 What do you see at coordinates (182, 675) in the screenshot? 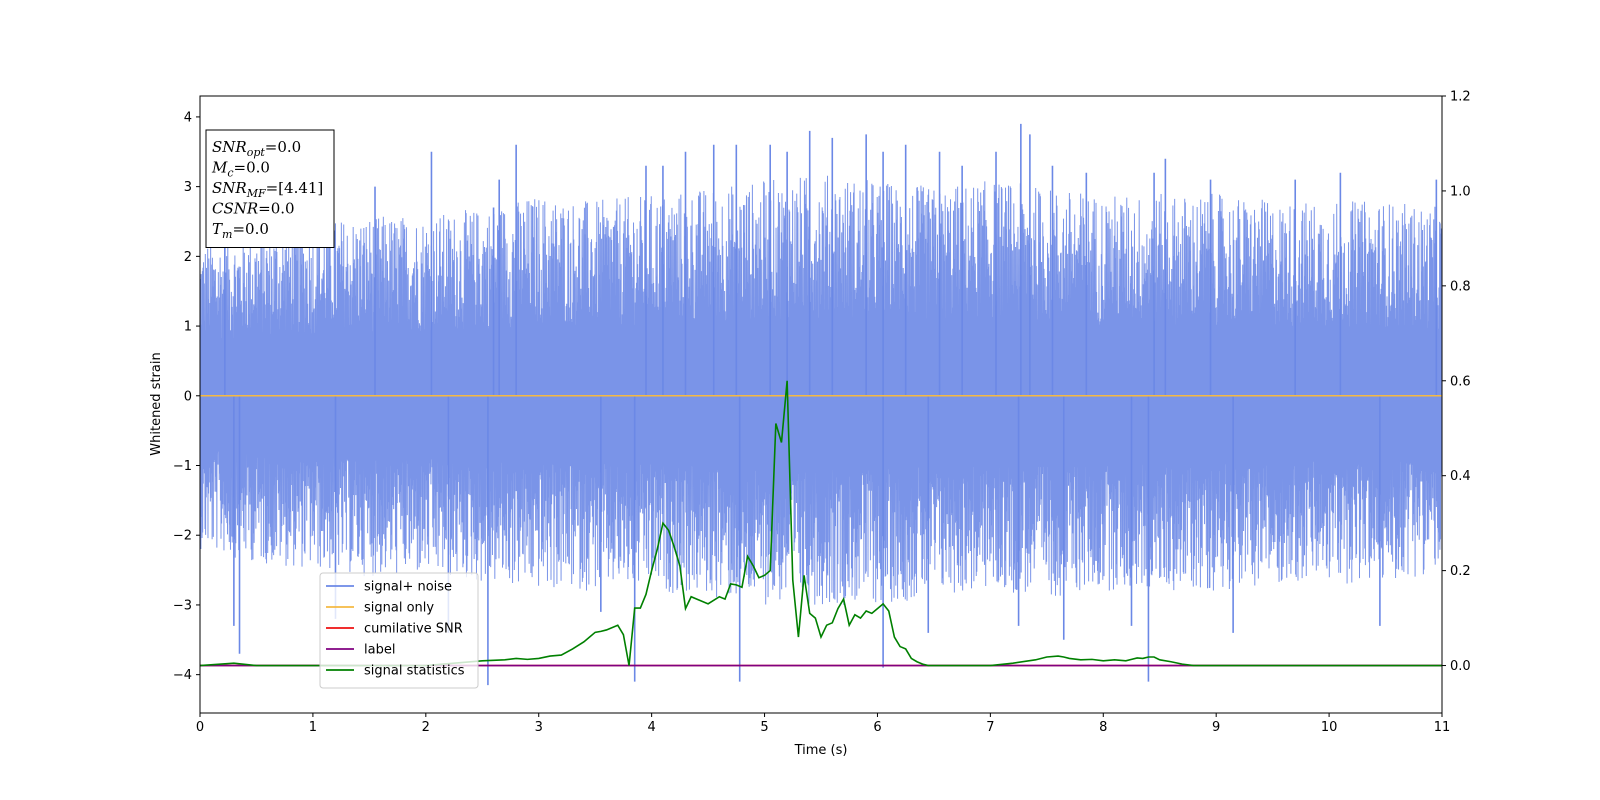
I see `y-tick-label: −4` at bounding box center [182, 675].